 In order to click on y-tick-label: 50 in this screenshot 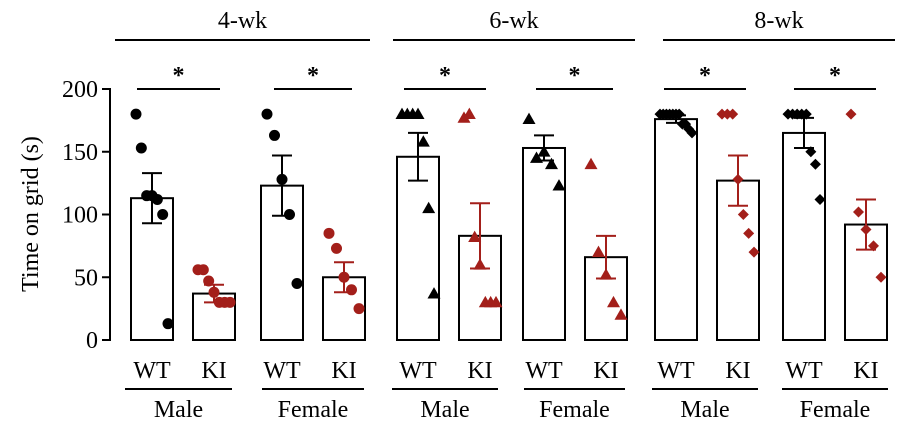, I will do `click(86, 278)`.